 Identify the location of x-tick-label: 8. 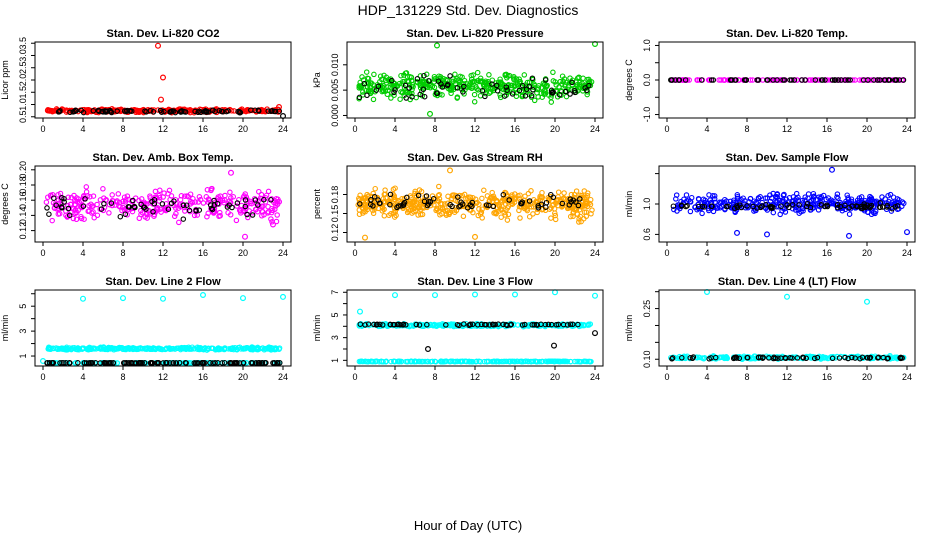
(746, 129).